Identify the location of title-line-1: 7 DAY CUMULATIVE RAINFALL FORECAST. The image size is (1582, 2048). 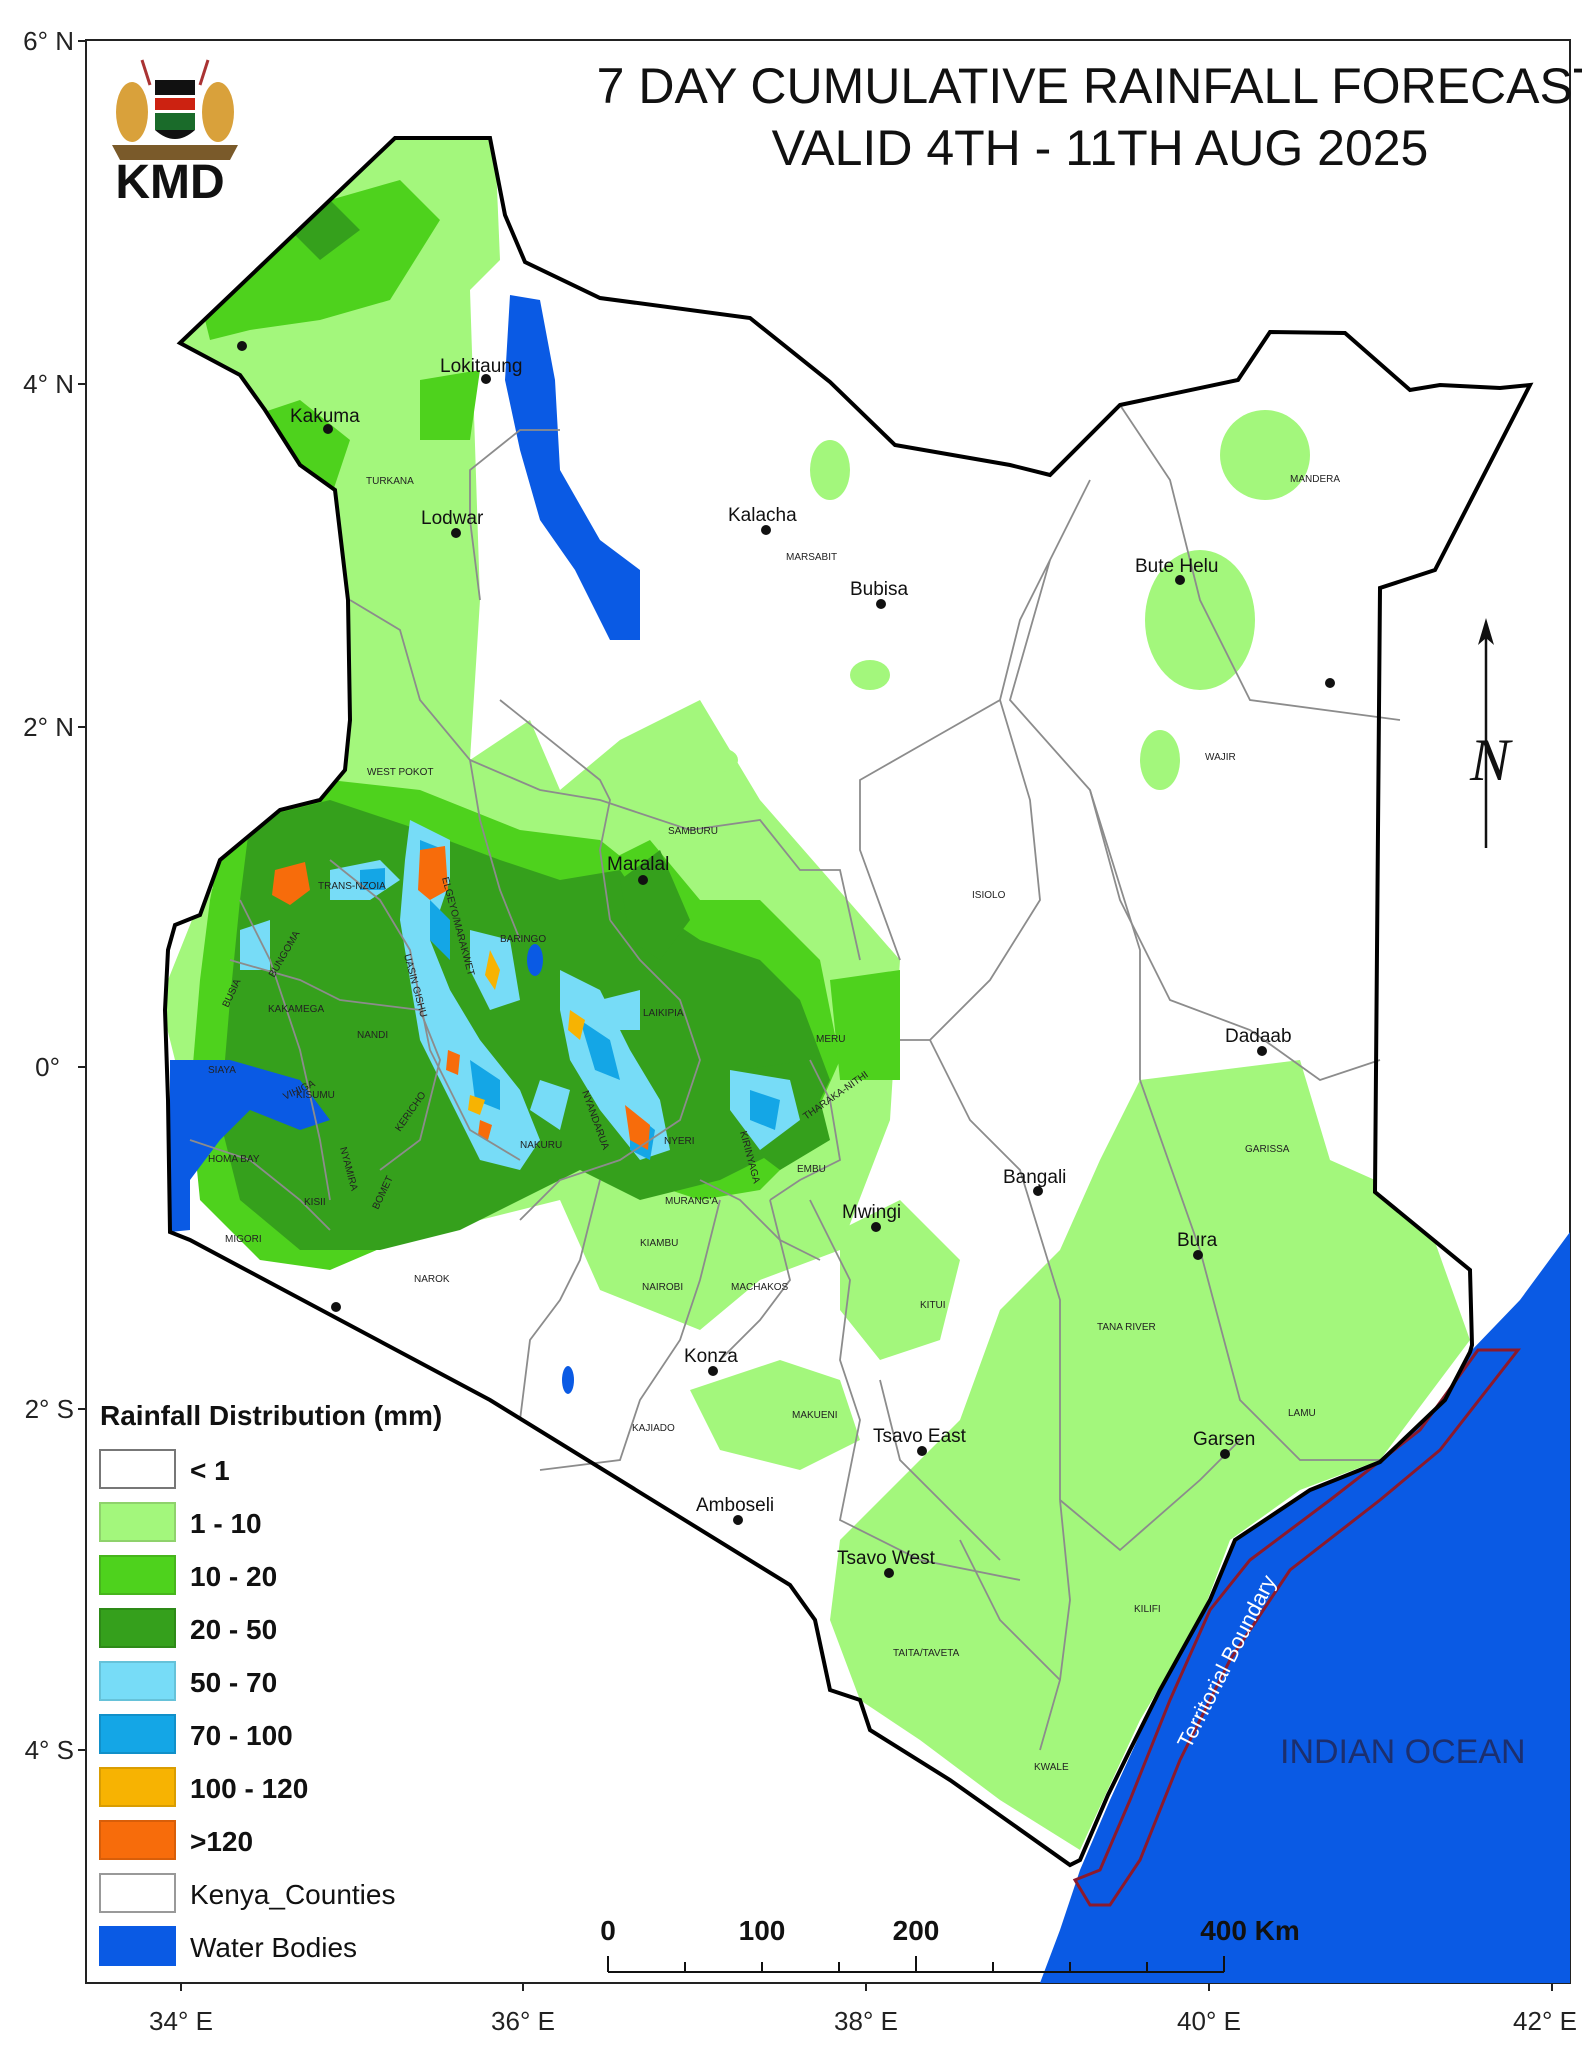
(1089, 86).